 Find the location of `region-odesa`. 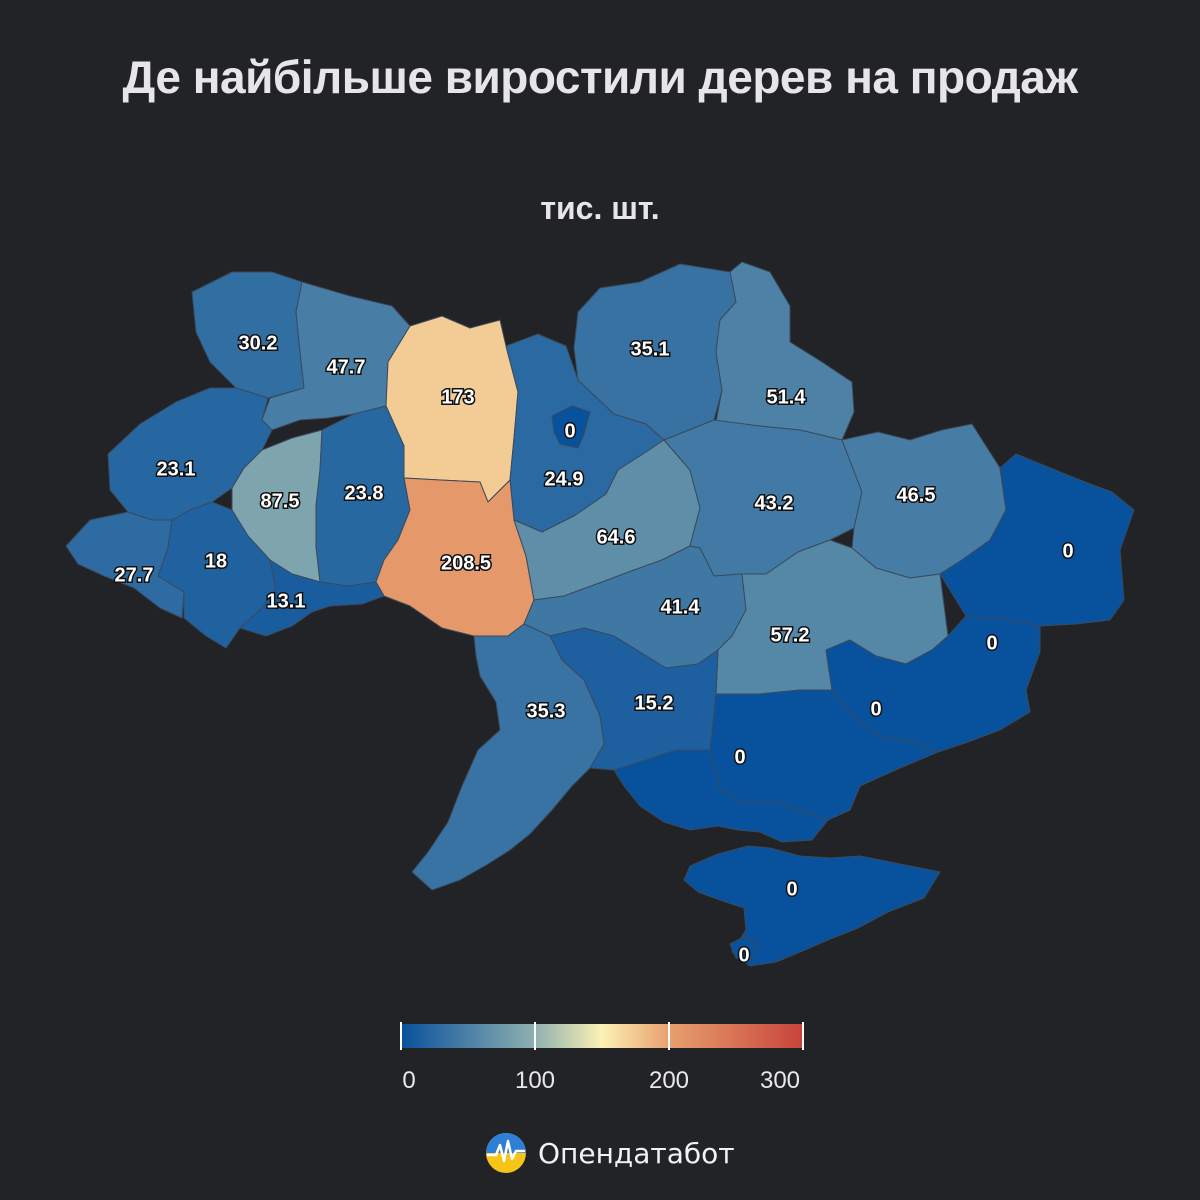

region-odesa is located at coordinates (508, 757).